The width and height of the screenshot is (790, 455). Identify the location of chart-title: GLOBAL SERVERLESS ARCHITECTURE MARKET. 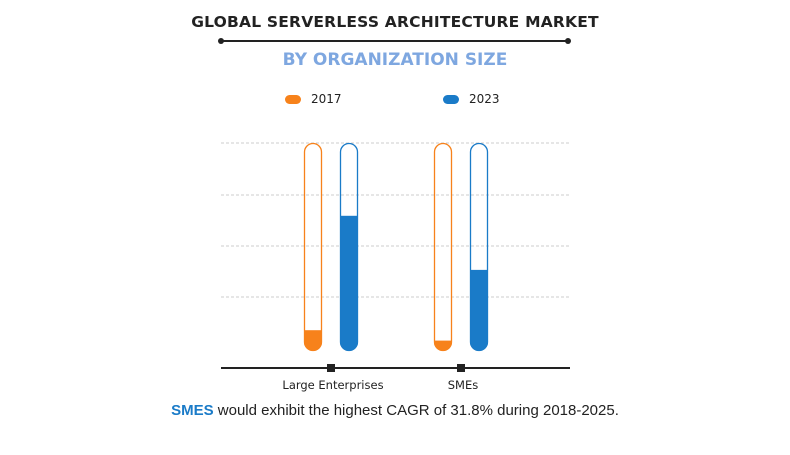
(395, 22).